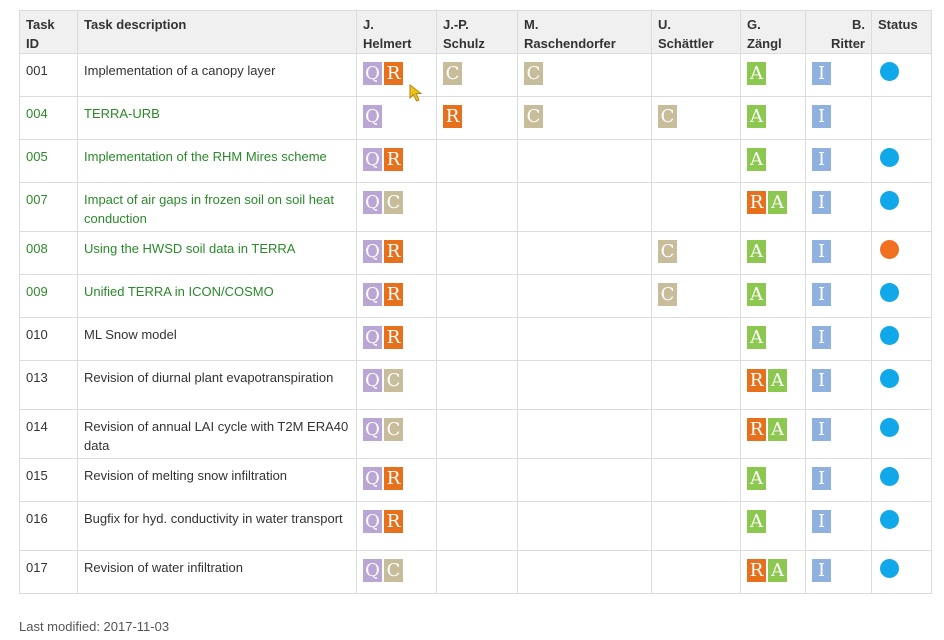 The image size is (944, 640). Describe the element at coordinates (37, 199) in the screenshot. I see `task-id: 007` at that location.